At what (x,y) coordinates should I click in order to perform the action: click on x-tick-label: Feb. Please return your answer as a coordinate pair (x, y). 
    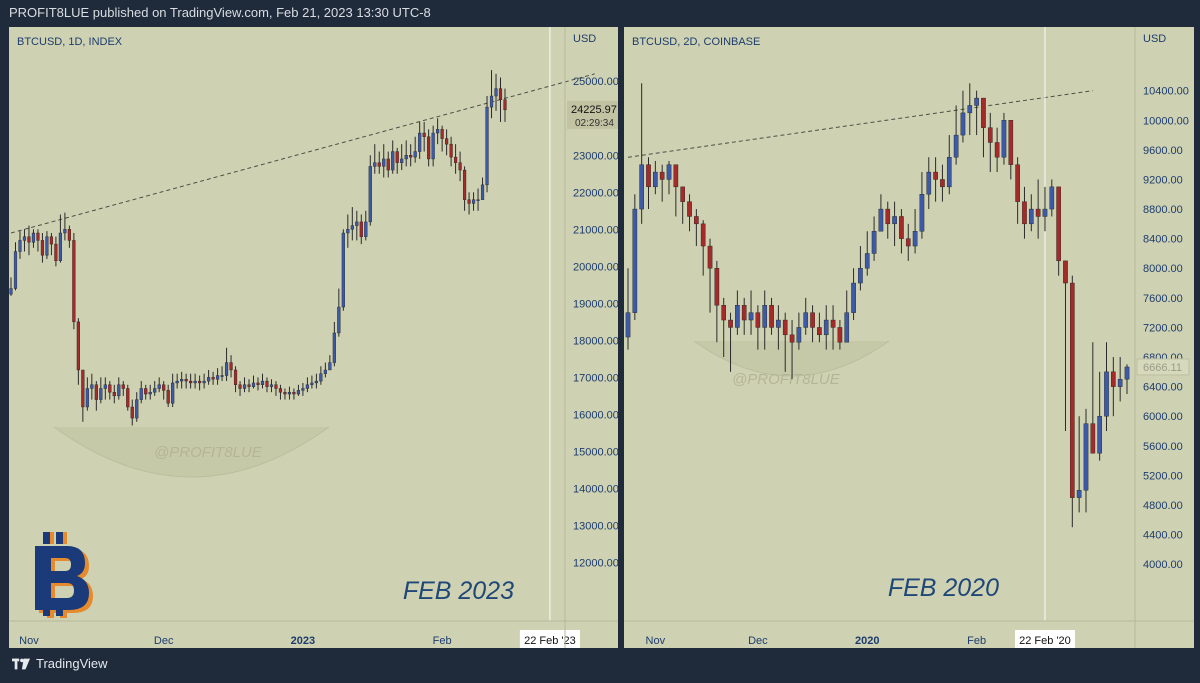
    Looking at the image, I should click on (976, 641).